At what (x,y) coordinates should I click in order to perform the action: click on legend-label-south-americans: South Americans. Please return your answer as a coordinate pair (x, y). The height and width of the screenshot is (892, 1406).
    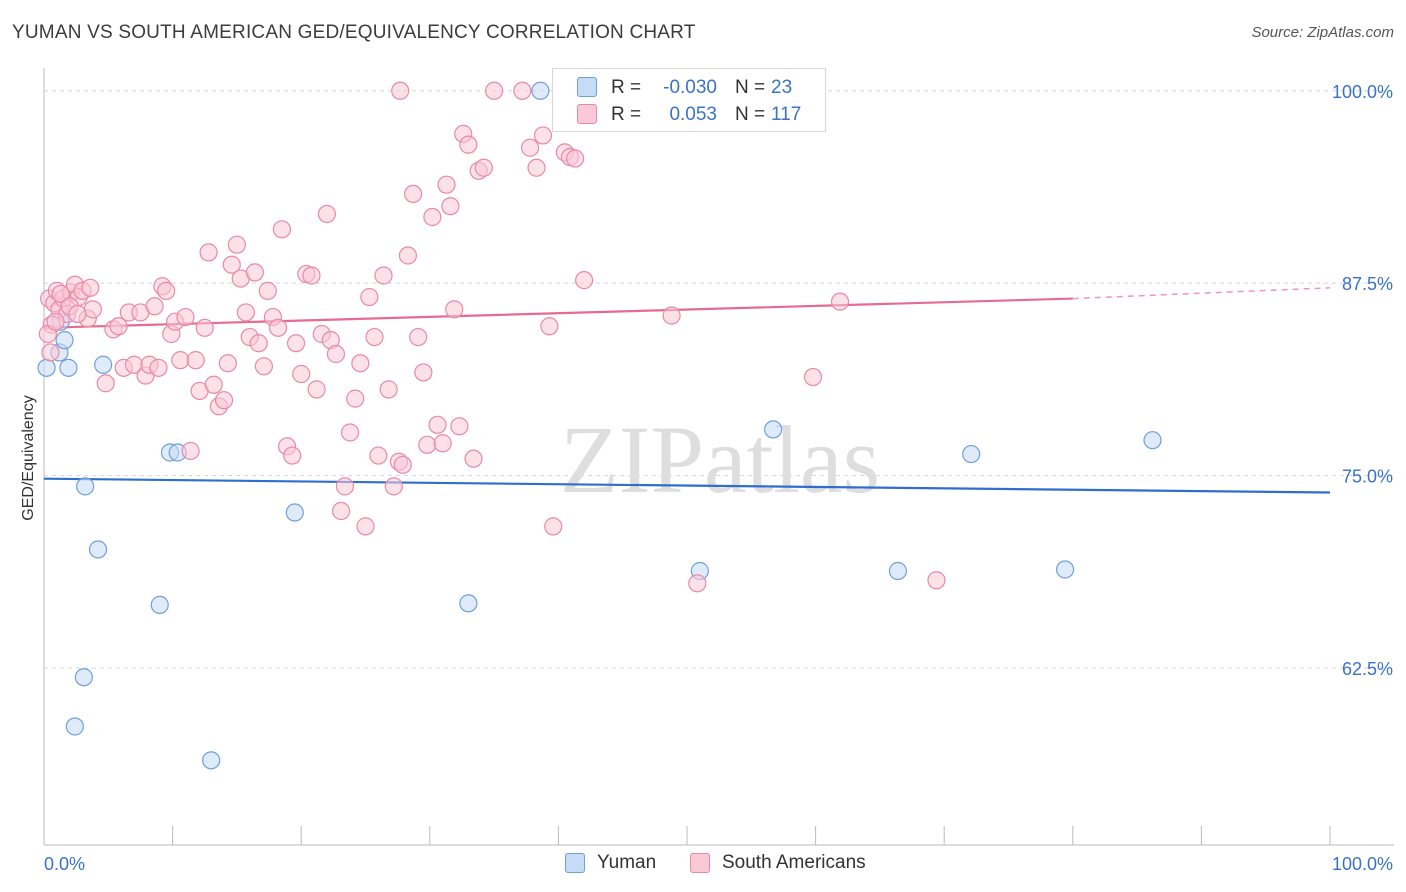
    Looking at the image, I should click on (794, 862).